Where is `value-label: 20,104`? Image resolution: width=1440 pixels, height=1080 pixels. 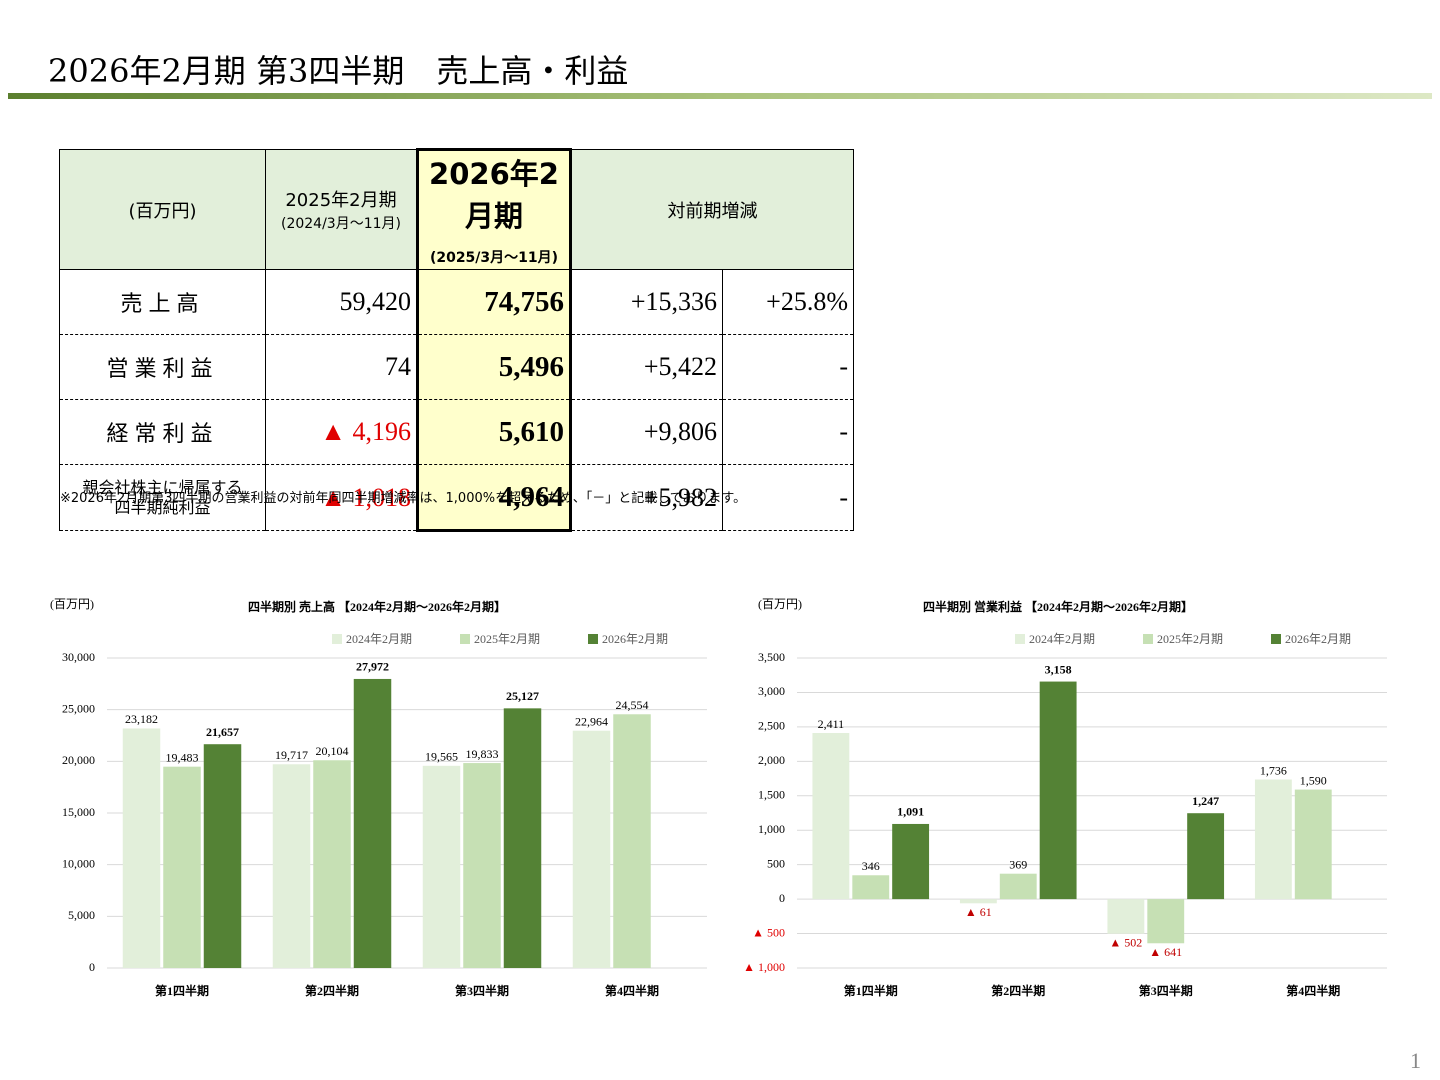
value-label: 20,104 is located at coordinates (332, 751).